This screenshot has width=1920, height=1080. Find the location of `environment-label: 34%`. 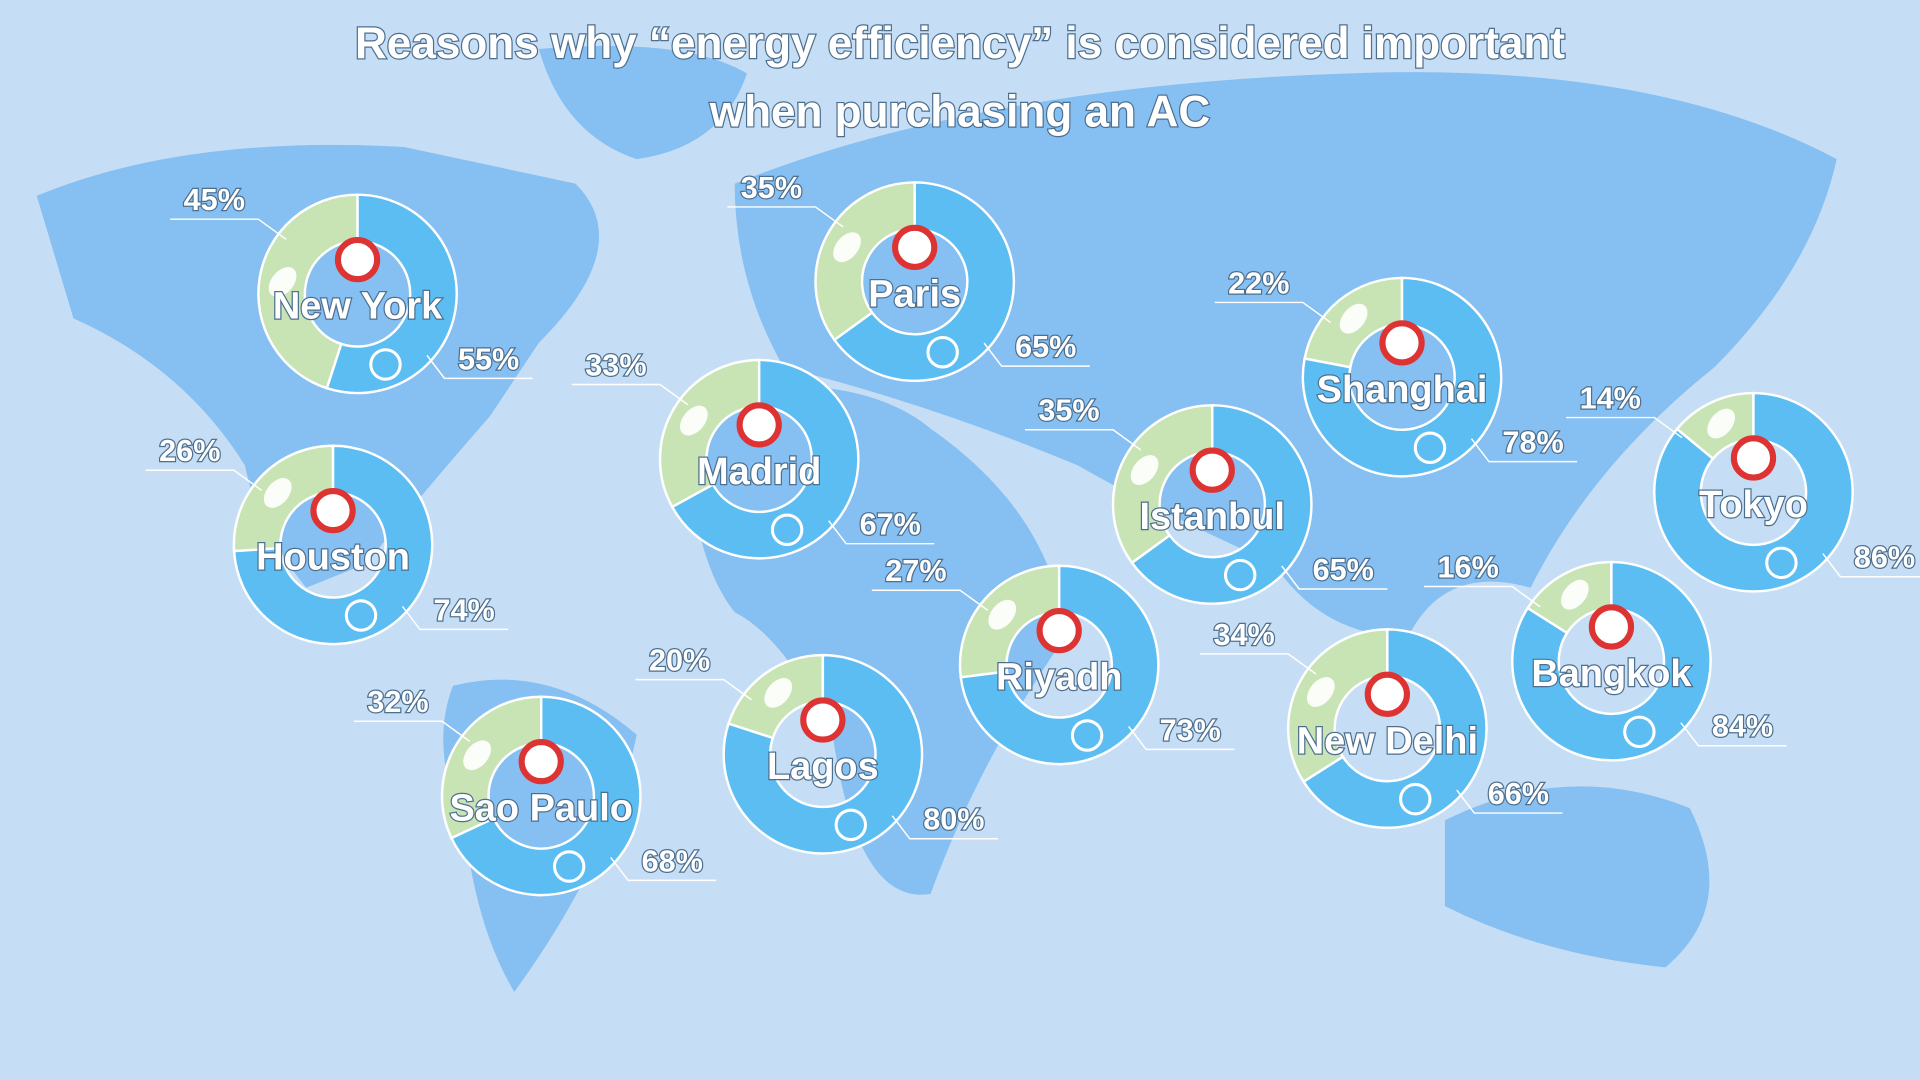

environment-label: 34% is located at coordinates (1243, 635).